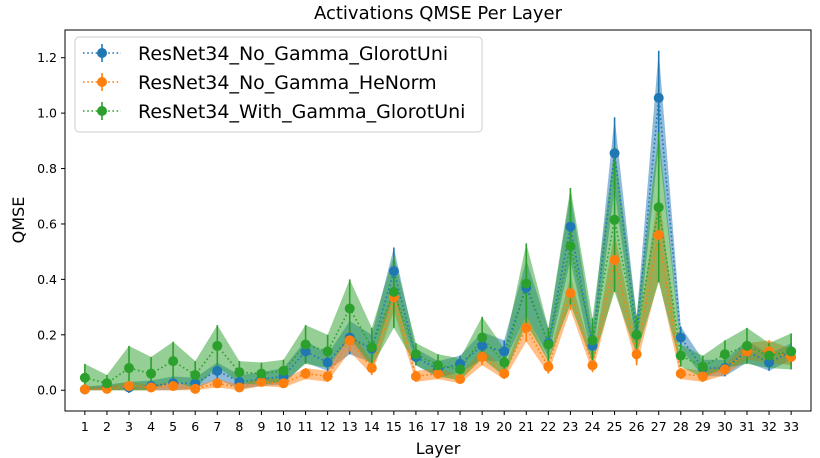 The height and width of the screenshot is (458, 820). I want to click on x-tick-label: 24, so click(593, 426).